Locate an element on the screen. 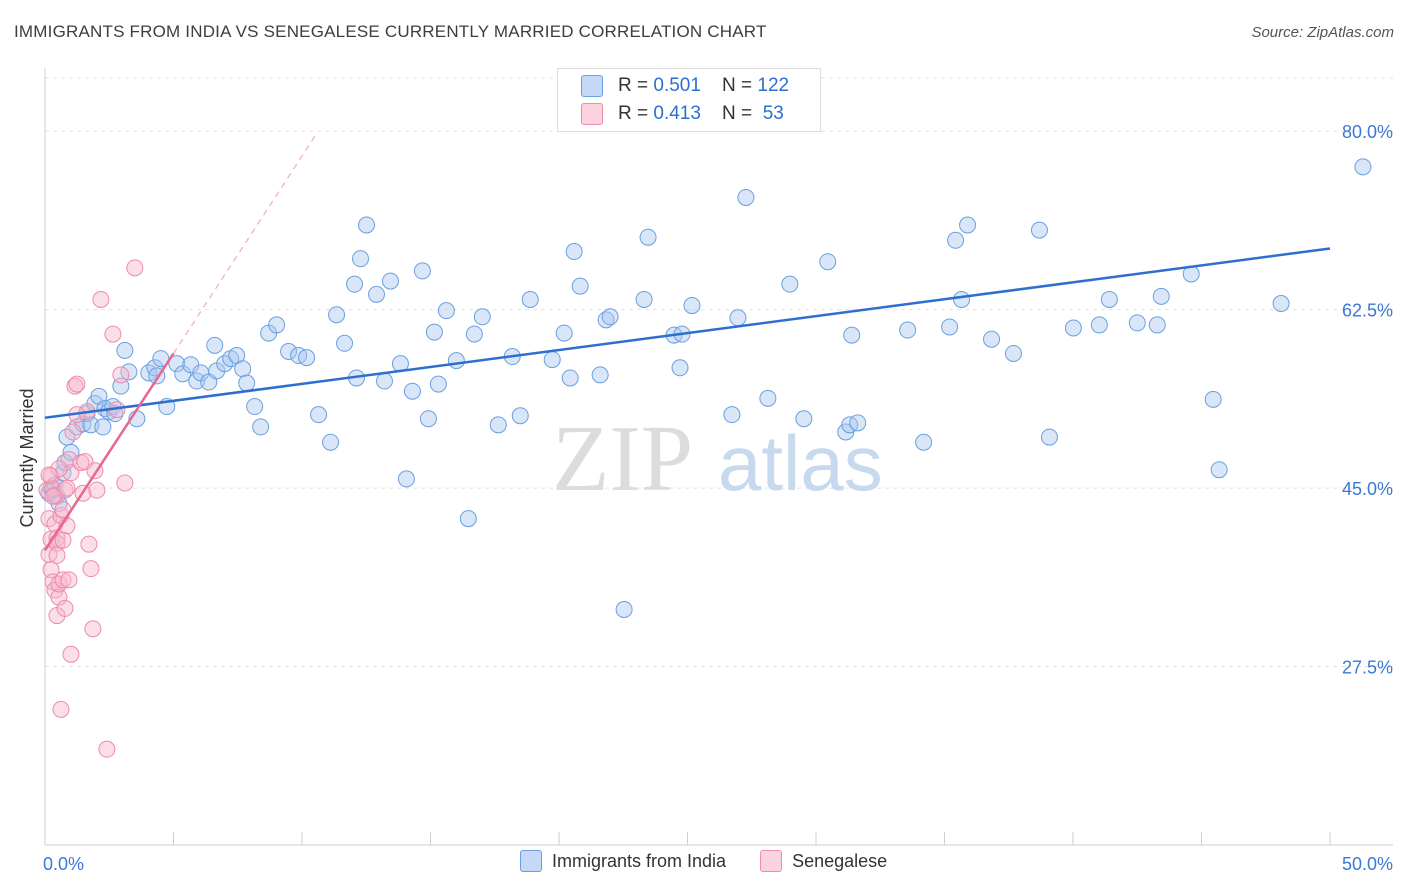 The width and height of the screenshot is (1406, 892). watermark-zip: ZIP is located at coordinates (622, 459).